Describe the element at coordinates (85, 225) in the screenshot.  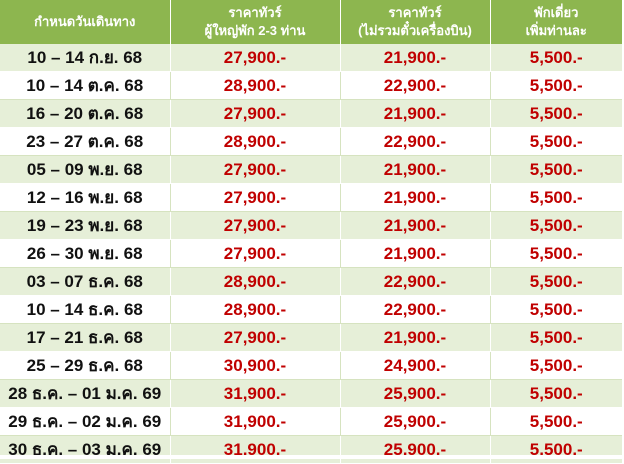
I see `cell-travel-date: 19 – 23 พ.ย. 68` at that location.